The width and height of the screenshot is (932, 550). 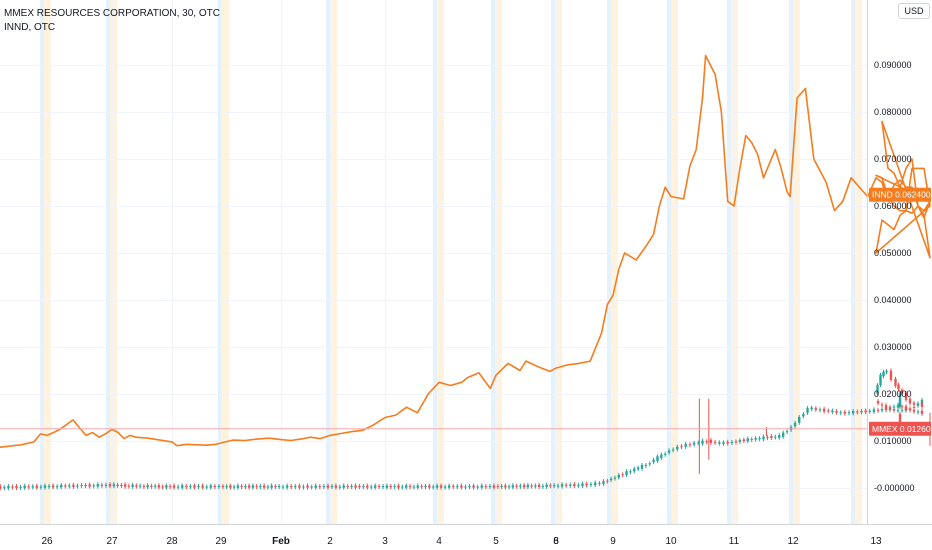 What do you see at coordinates (893, 347) in the screenshot?
I see `y-tick-label: 0.030000` at bounding box center [893, 347].